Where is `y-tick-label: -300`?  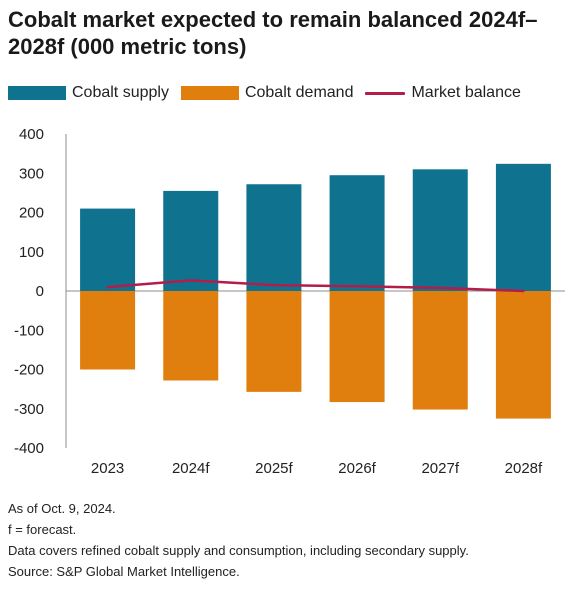 y-tick-label: -300 is located at coordinates (29, 409).